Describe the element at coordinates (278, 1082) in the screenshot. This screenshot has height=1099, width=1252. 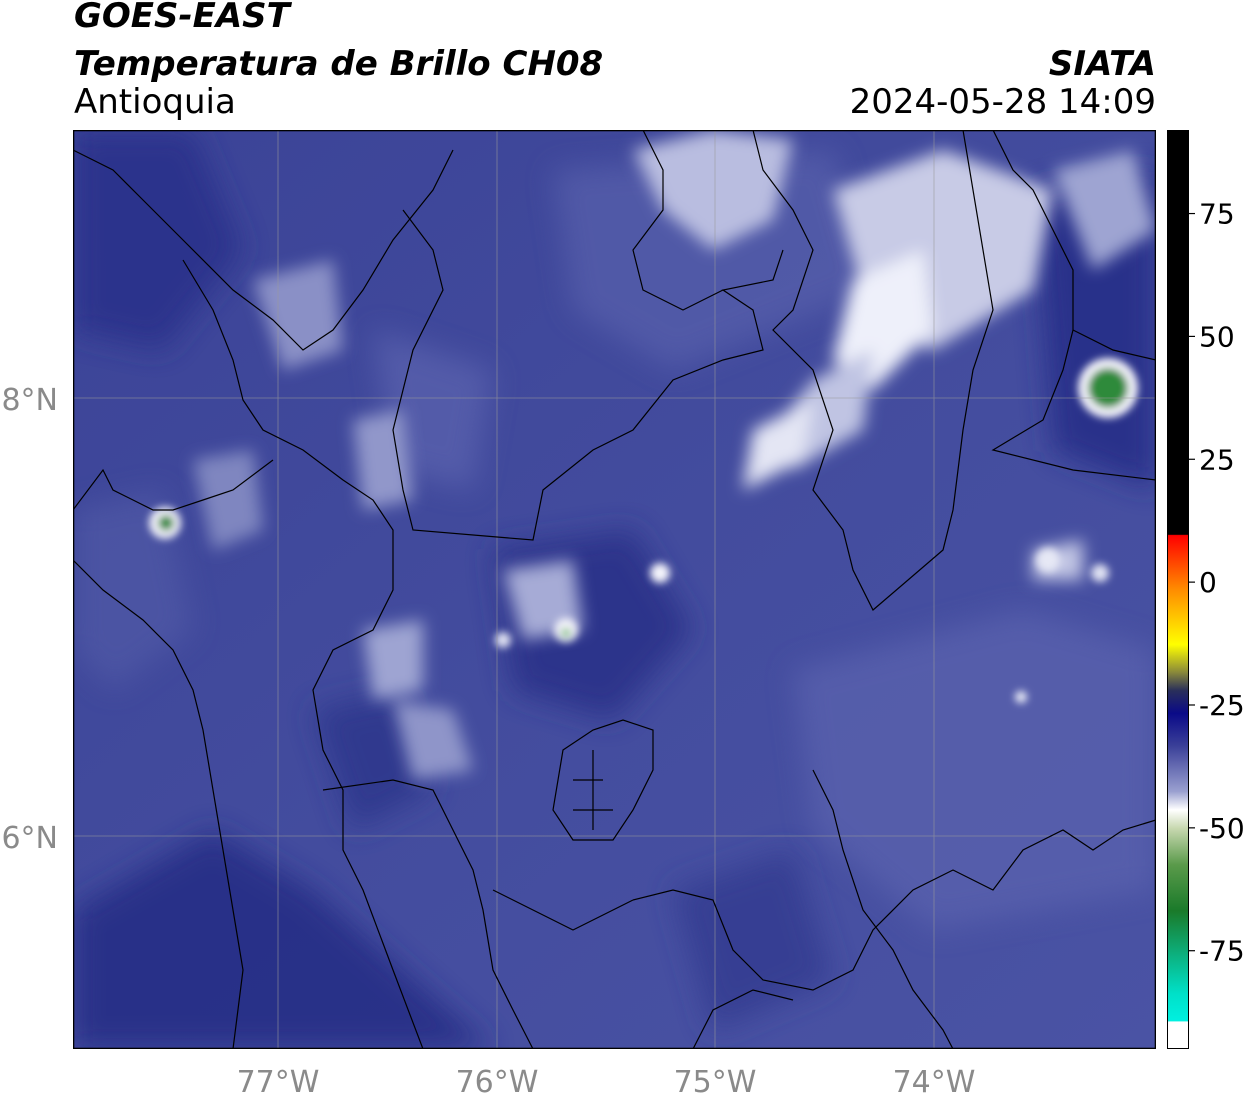
I see `lon-tick-label: 77°W` at that location.